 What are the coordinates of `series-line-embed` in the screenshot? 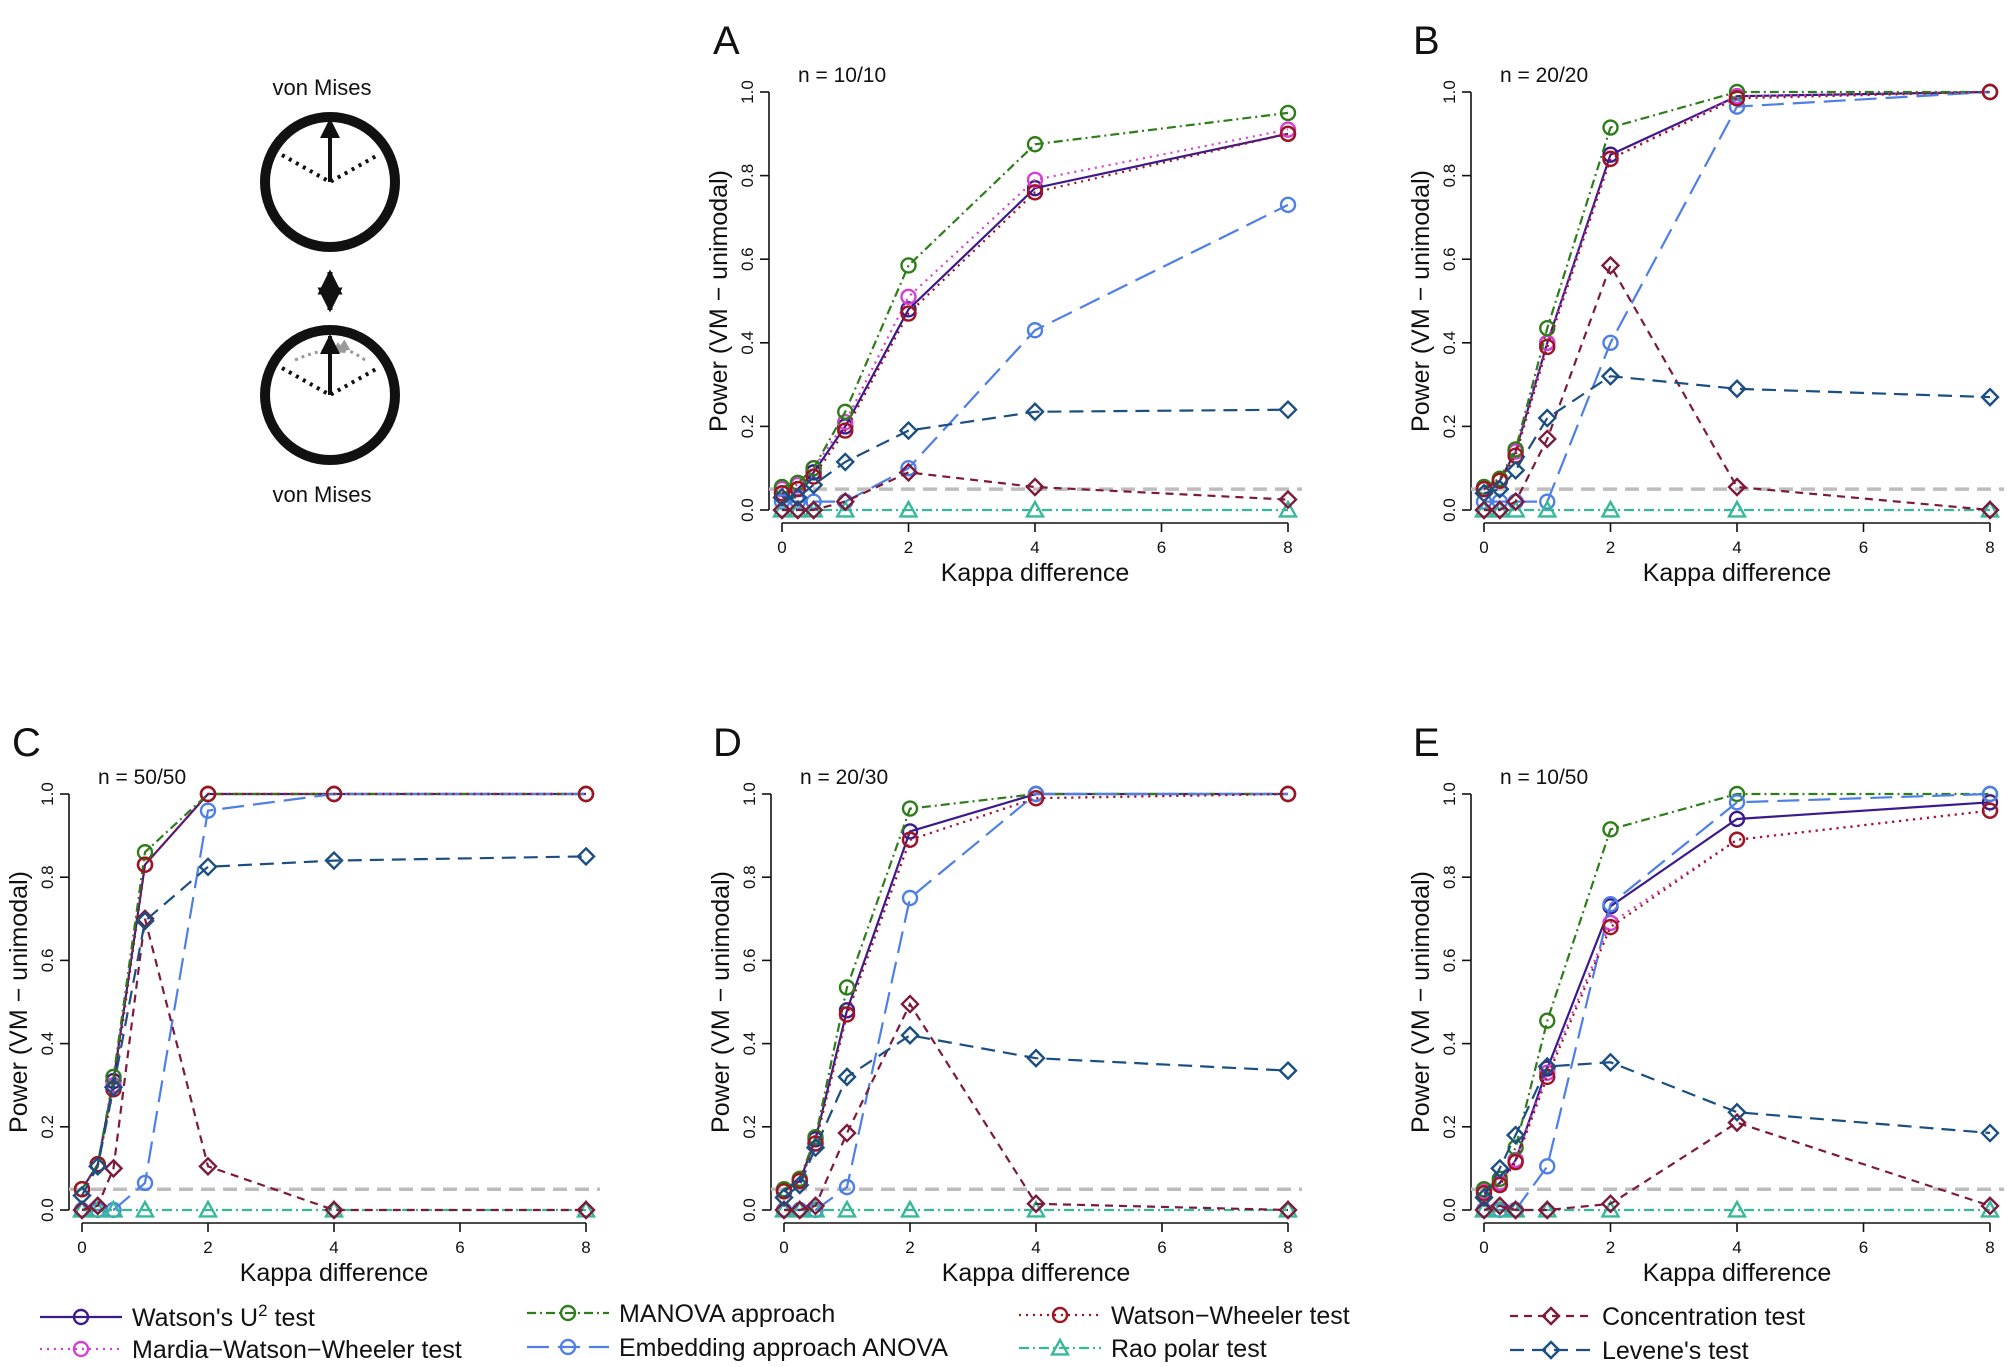 It's located at (334, 1002).